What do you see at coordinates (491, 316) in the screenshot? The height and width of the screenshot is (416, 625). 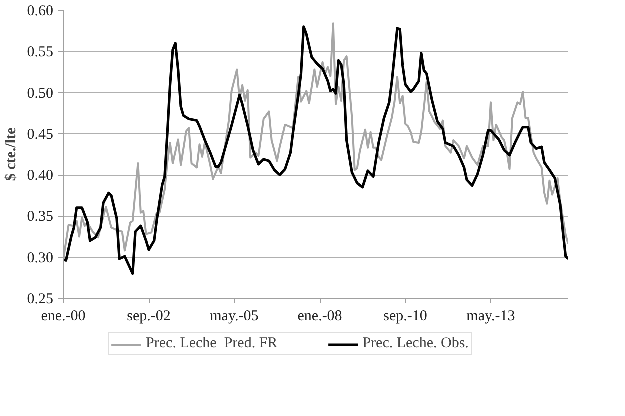 I see `x-tick-label: may.-13` at bounding box center [491, 316].